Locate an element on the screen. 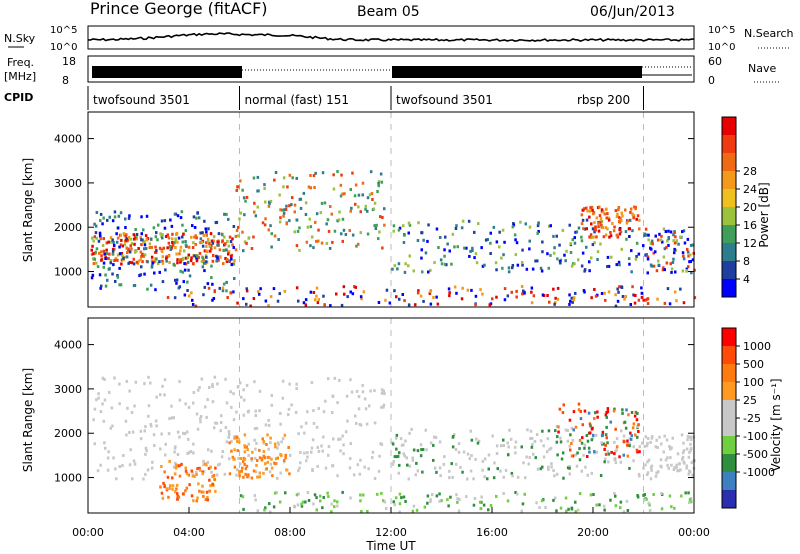  velocity-colorbar-title: Velocity [m s⁻¹] is located at coordinates (776, 424).